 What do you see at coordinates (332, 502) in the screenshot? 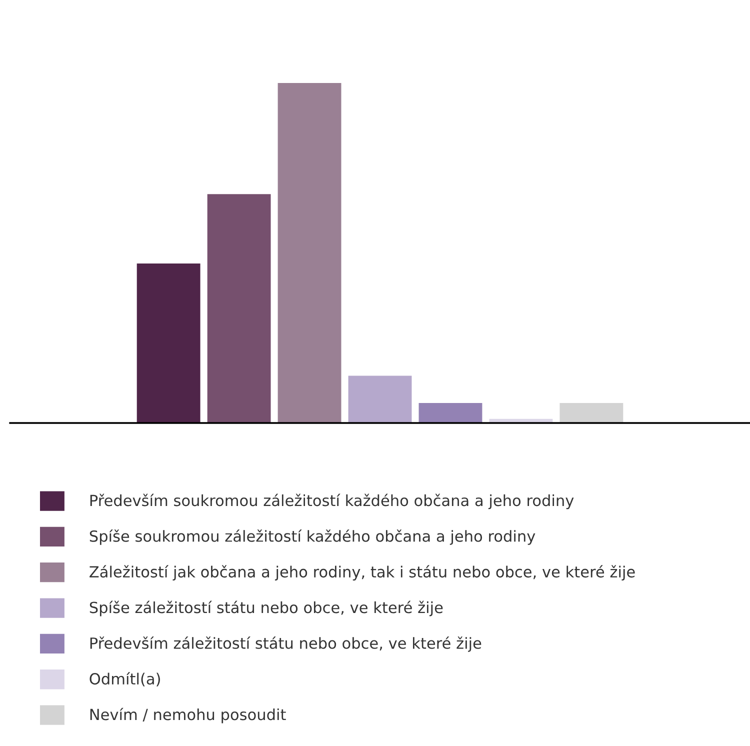
I see `legend-label: Především soukromou záležitostí každého občana a jeho rodiny` at bounding box center [332, 502].